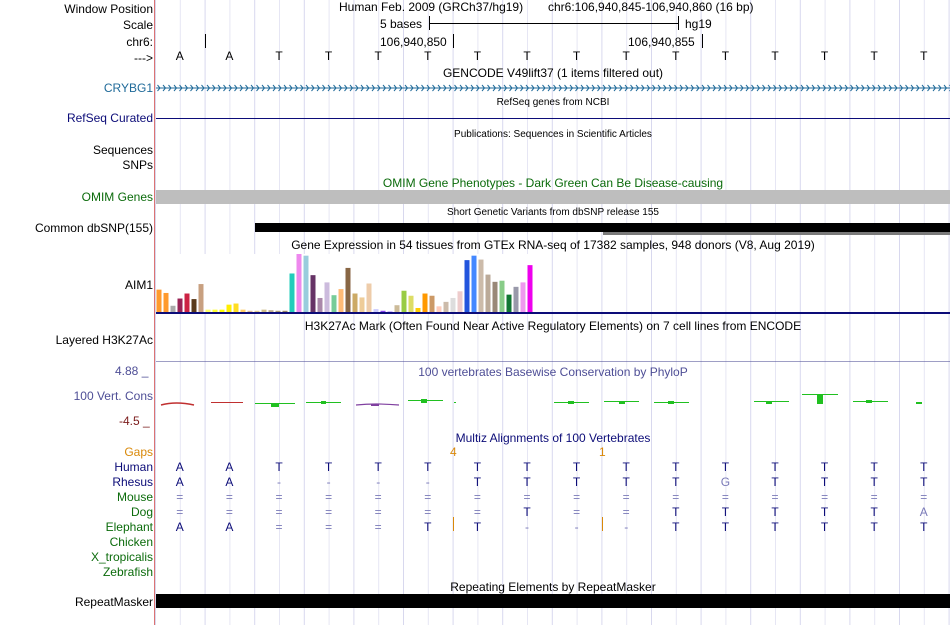 The height and width of the screenshot is (625, 950). I want to click on species-label-rhesus: Rhesus, so click(132, 482).